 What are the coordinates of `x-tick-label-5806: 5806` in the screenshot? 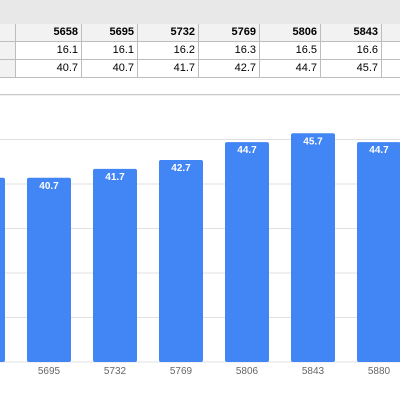 It's located at (247, 371).